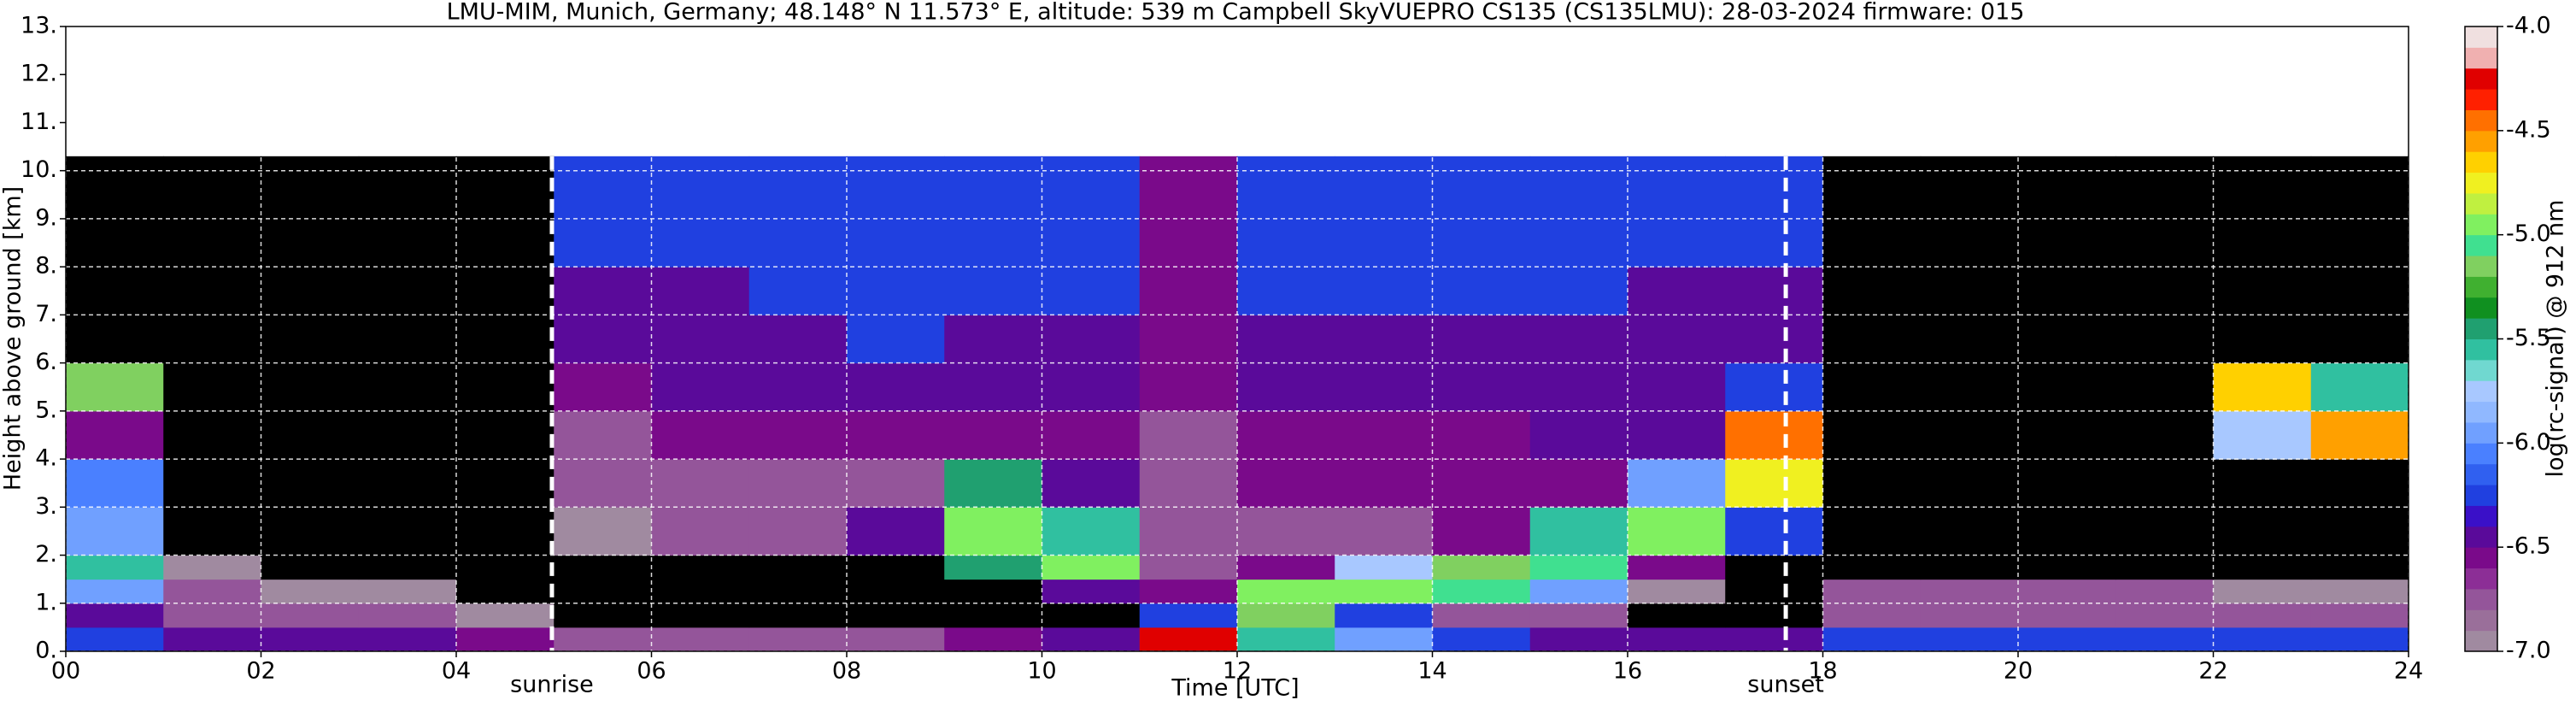  What do you see at coordinates (65, 671) in the screenshot?
I see `x-tick-label: 00` at bounding box center [65, 671].